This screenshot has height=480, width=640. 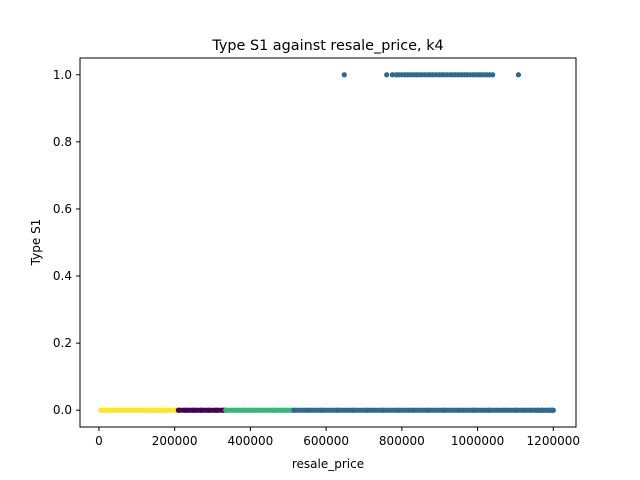 I want to click on x-tick-label-0: 0, so click(x=99, y=441).